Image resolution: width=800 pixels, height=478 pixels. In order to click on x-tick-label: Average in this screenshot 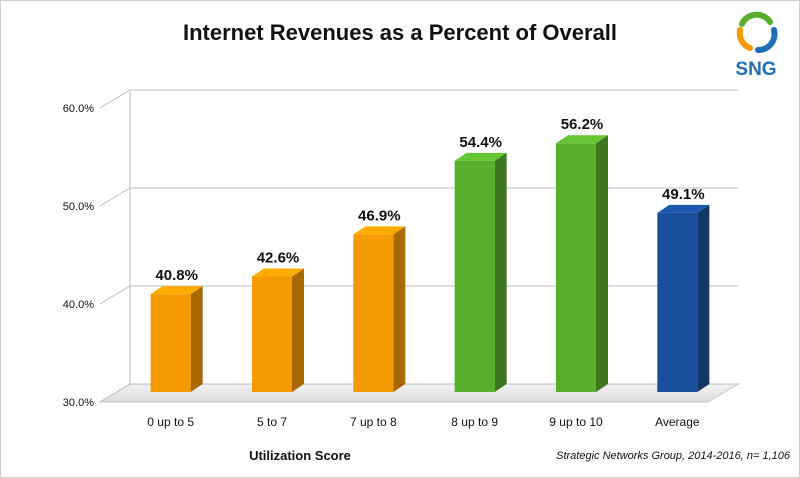, I will do `click(677, 422)`.